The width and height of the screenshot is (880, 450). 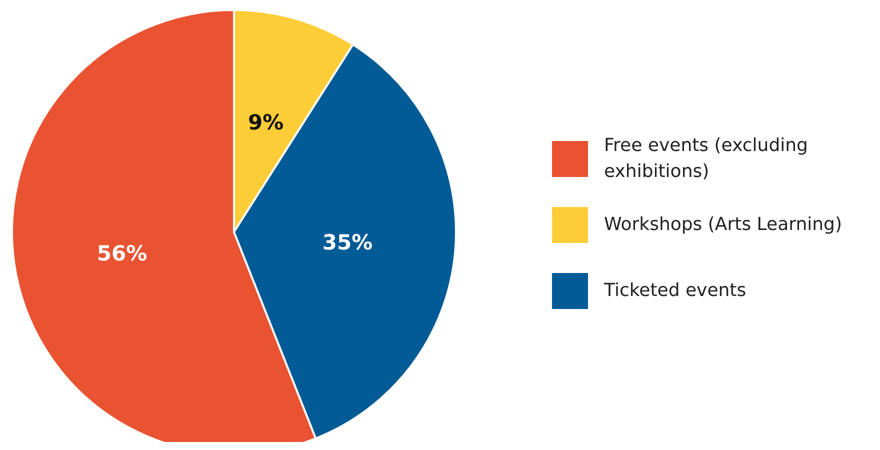 I want to click on data-label: 56%, so click(x=122, y=253).